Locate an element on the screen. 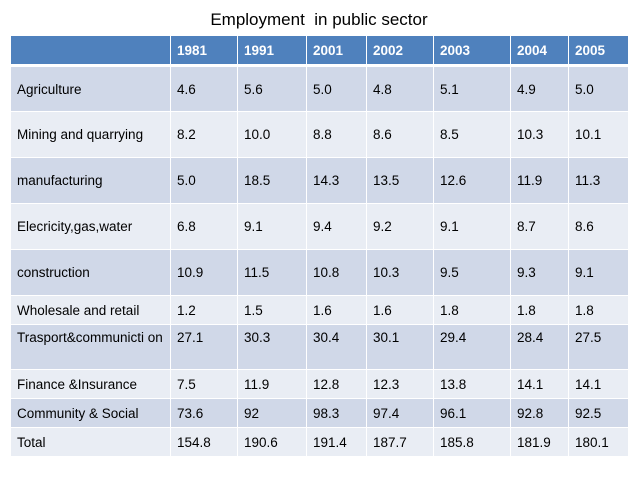  value-cell: 28.4 is located at coordinates (539, 347).